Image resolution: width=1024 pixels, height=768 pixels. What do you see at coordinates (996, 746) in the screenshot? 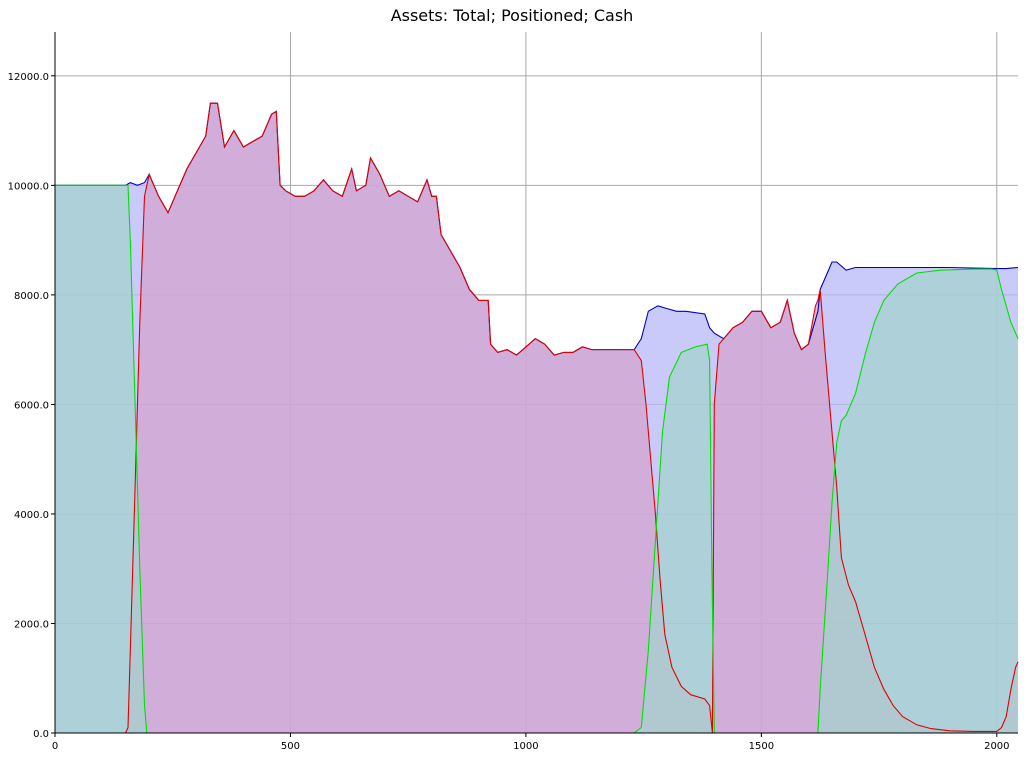
I see `x-tick-label: 2000` at bounding box center [996, 746].